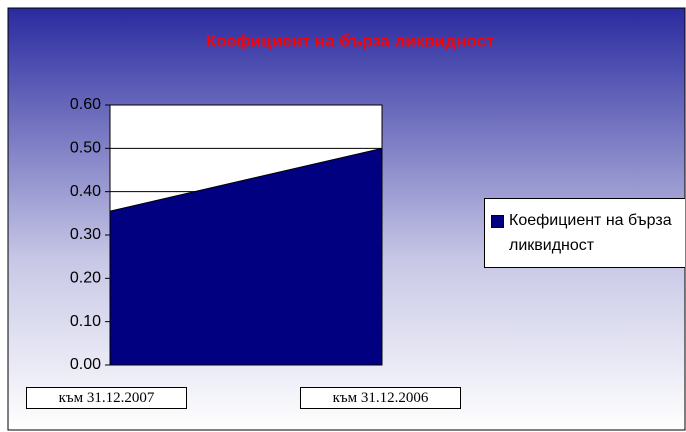 This screenshot has width=686, height=432. Describe the element at coordinates (106, 398) in the screenshot. I see `x-tick-label: към 31.12.2007` at that location.